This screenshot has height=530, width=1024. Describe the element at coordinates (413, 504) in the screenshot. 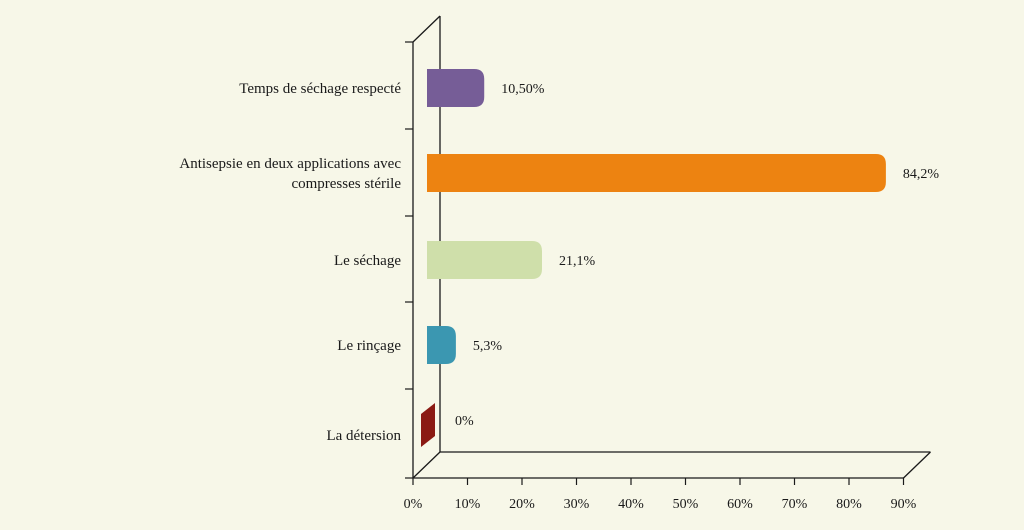

I see `x-tick-label: 0%` at that location.